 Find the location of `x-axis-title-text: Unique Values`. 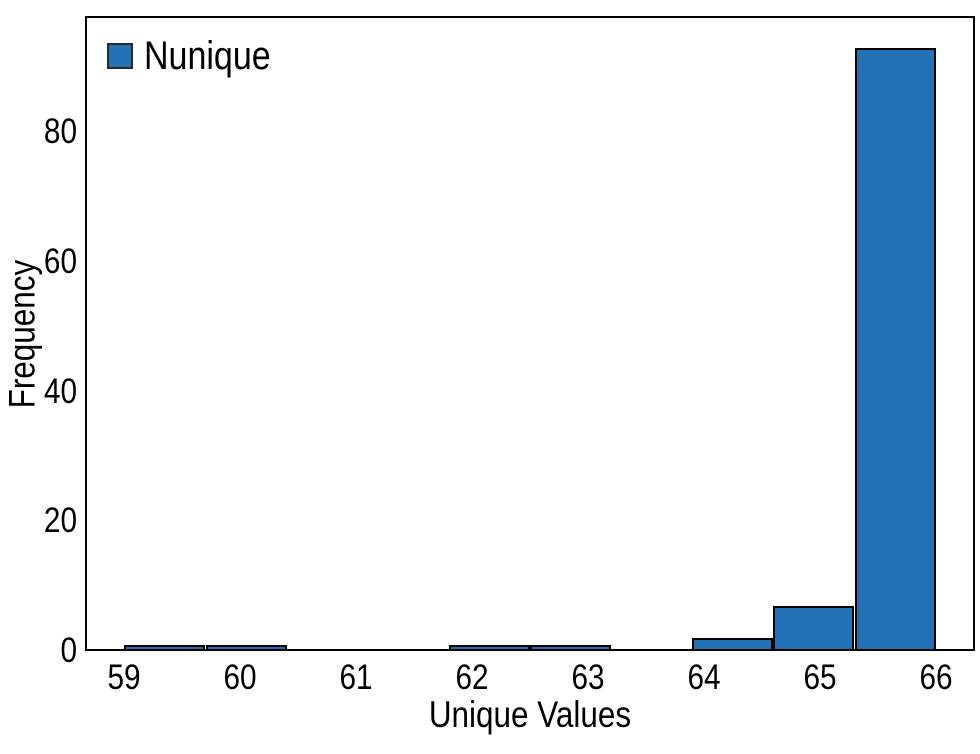

x-axis-title-text: Unique Values is located at coordinates (530, 714).